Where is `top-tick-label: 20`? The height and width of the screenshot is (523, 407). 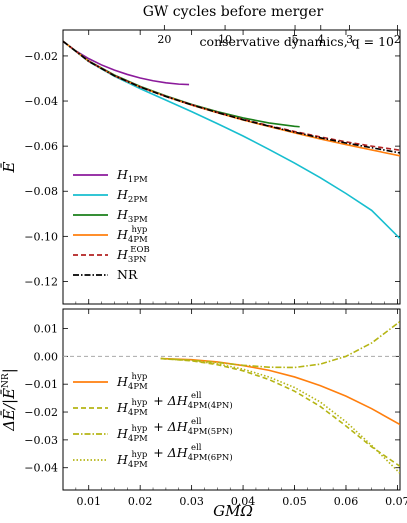 top-tick-label: 20 is located at coordinates (164, 39).